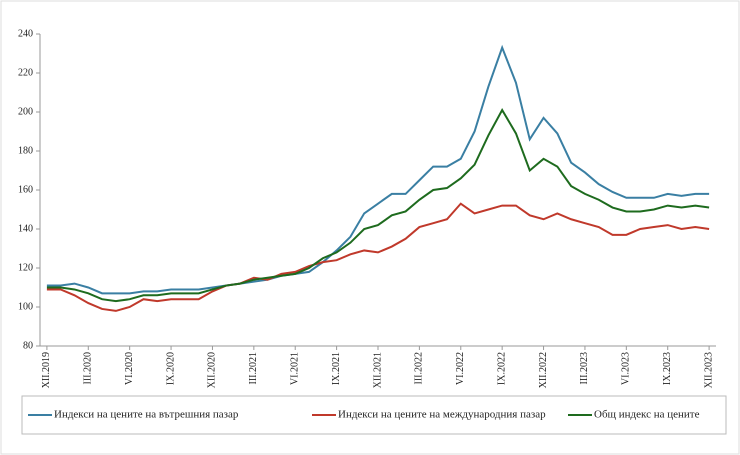  I want to click on x-tick-label: XII.2021, so click(377, 370).